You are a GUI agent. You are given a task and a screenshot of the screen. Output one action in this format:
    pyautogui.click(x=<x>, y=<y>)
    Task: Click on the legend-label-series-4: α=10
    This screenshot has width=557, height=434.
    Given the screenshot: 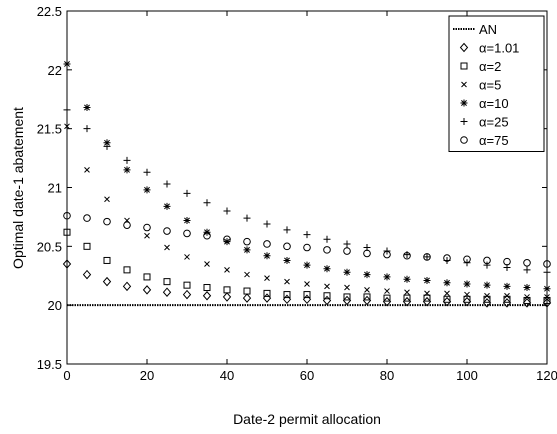 What is the action you would take?
    pyautogui.click(x=494, y=103)
    